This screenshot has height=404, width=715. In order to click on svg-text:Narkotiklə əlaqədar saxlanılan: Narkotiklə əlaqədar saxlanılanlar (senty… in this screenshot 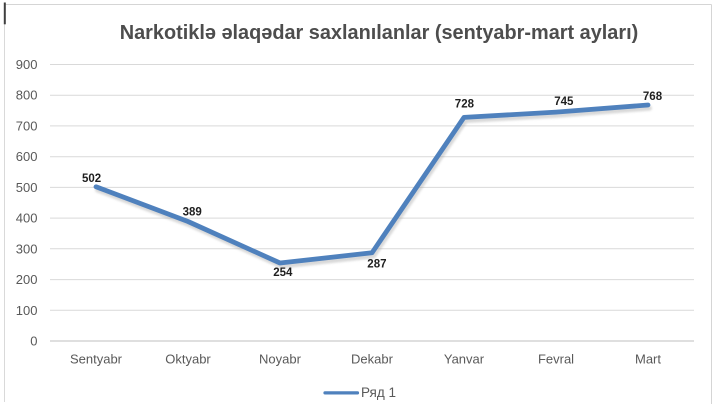, I will do `click(379, 33)`.